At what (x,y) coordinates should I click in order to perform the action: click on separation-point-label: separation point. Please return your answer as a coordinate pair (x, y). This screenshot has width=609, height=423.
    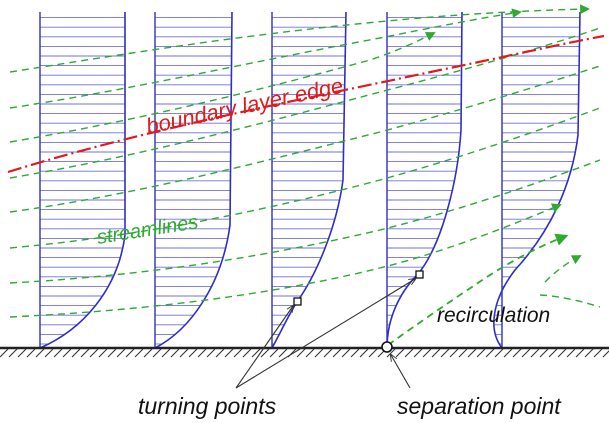
    Looking at the image, I should click on (479, 406).